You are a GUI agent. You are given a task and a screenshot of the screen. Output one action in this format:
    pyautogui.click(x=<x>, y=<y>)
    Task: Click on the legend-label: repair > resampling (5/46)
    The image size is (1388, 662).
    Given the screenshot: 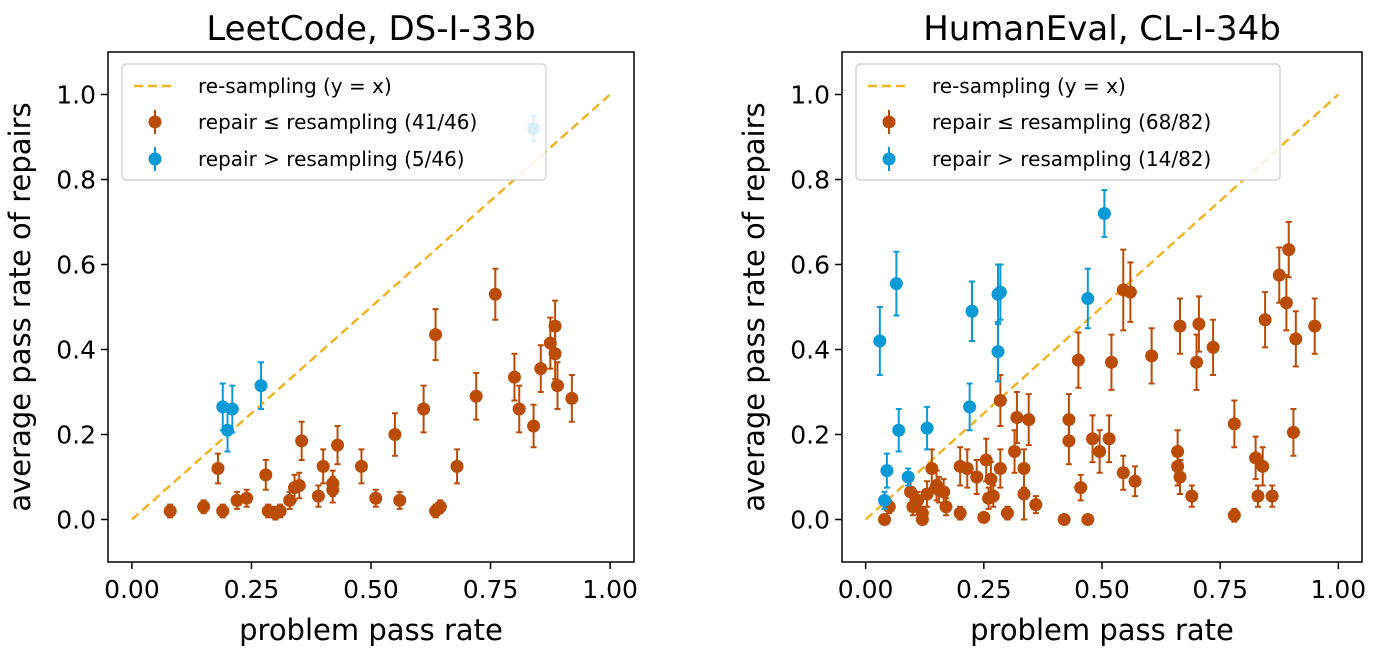 What is the action you would take?
    pyautogui.click(x=331, y=159)
    